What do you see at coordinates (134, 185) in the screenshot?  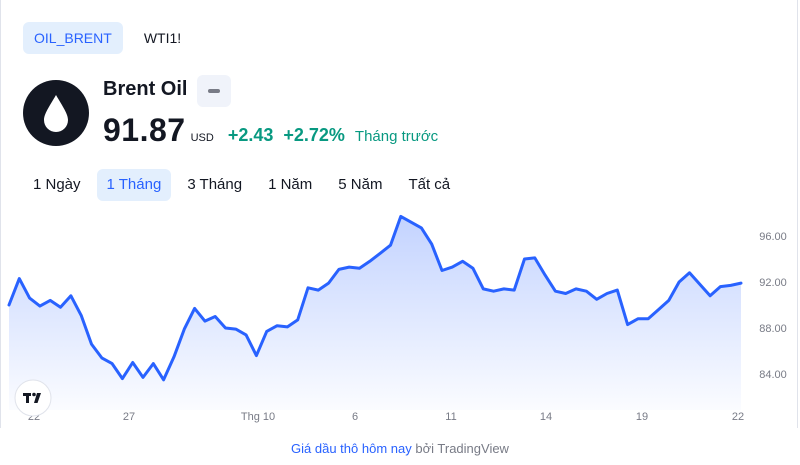 I see `range-1-month: 1 Tháng` at bounding box center [134, 185].